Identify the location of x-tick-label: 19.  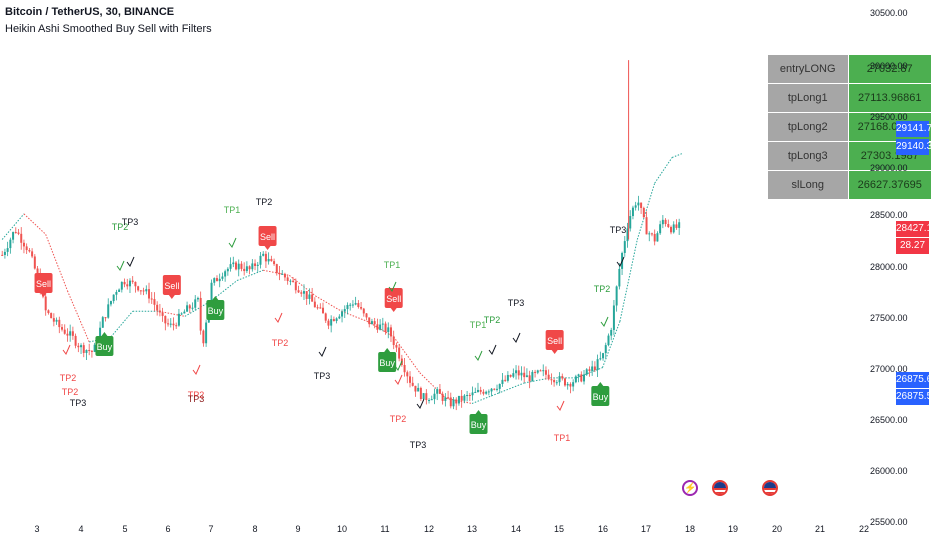
(733, 529).